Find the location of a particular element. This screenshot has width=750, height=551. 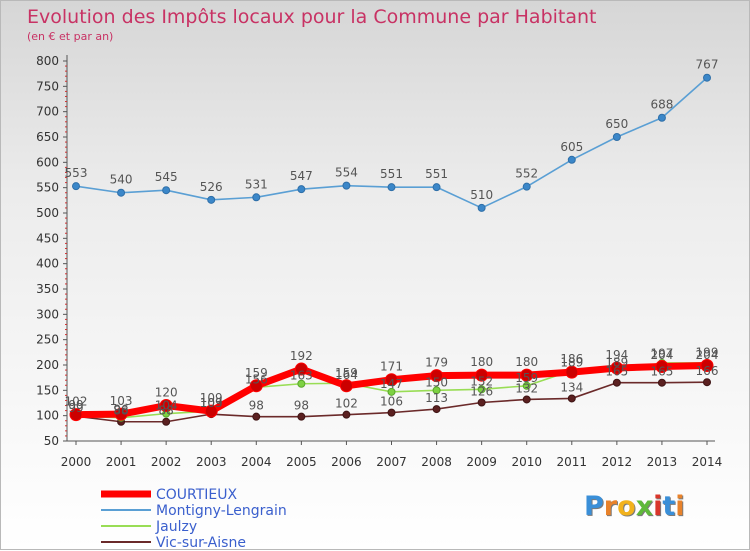

y-tick-label: 650 is located at coordinates (47, 137).